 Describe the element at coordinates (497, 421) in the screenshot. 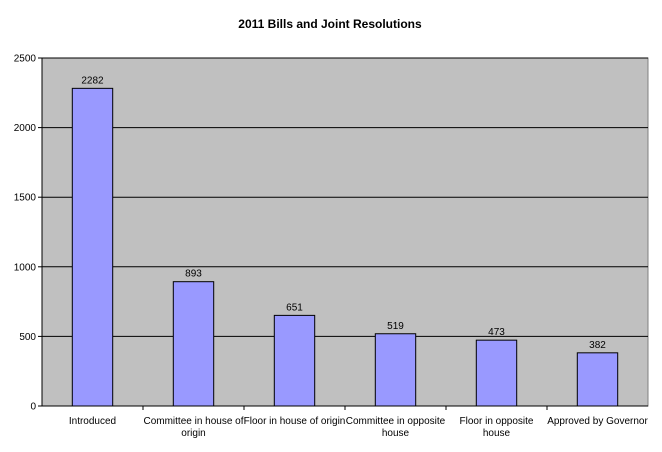

I see `x-tick-label: Floor in opposite` at that location.